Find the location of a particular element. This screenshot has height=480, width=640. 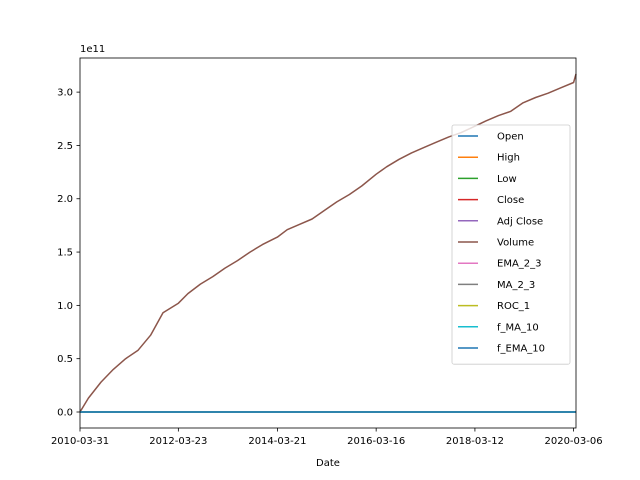

legend-entry-label: Adj Close is located at coordinates (520, 221).